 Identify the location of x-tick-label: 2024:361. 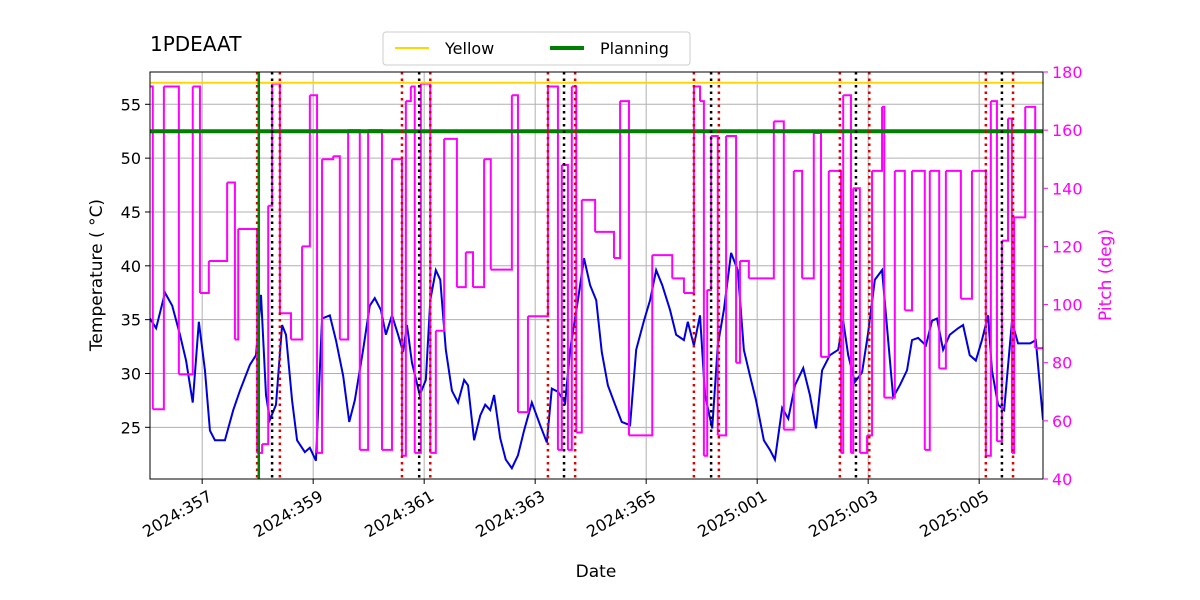
(399, 513).